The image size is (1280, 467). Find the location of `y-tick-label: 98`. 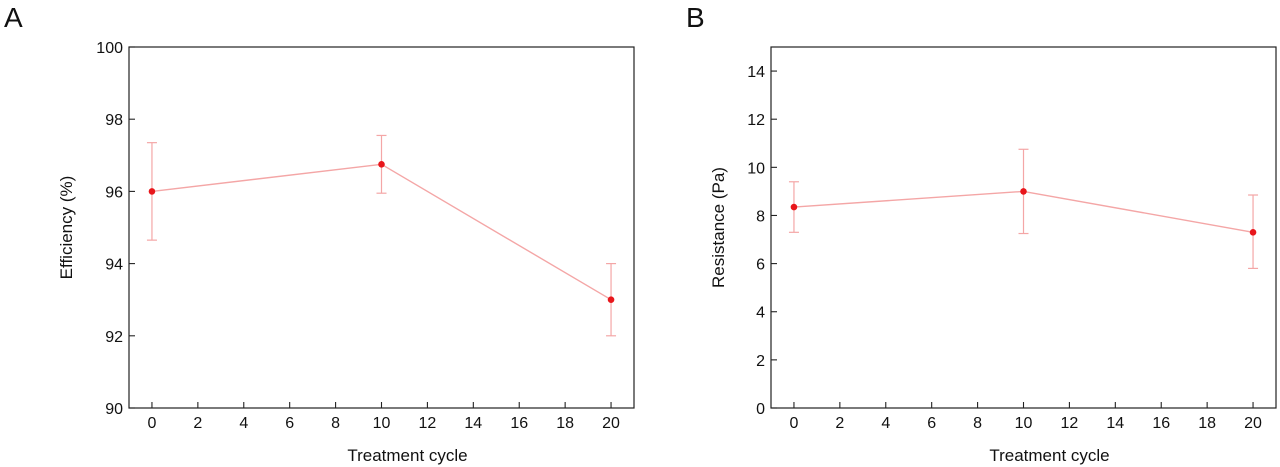

y-tick-label: 98 is located at coordinates (114, 120).